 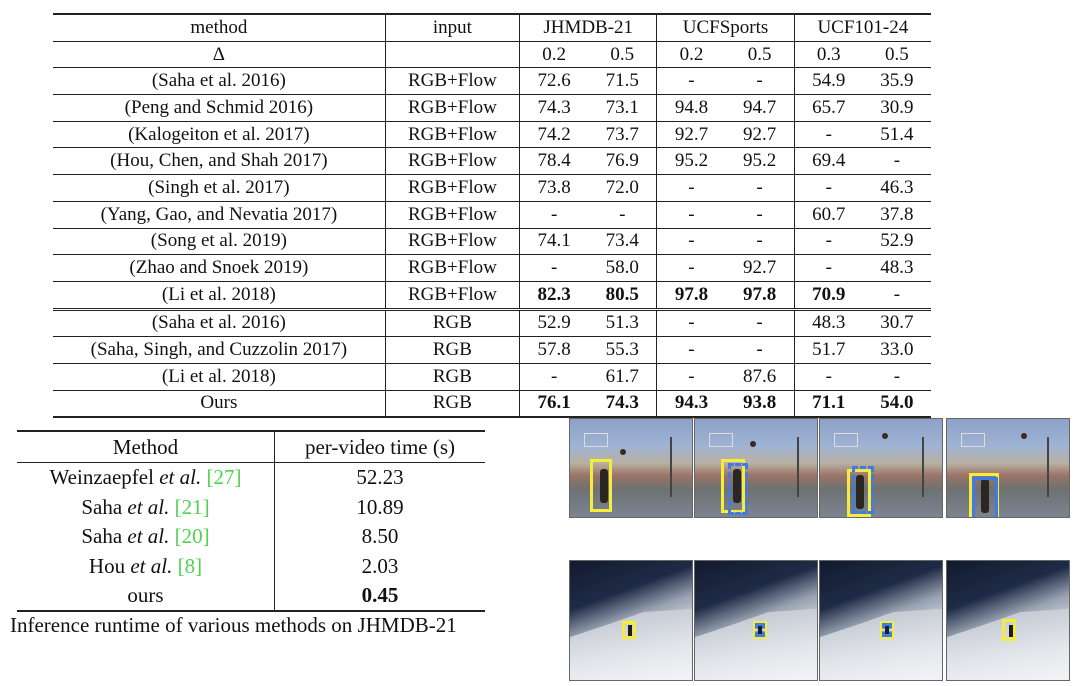 I want to click on cell-value: 87.6, so click(x=760, y=377).